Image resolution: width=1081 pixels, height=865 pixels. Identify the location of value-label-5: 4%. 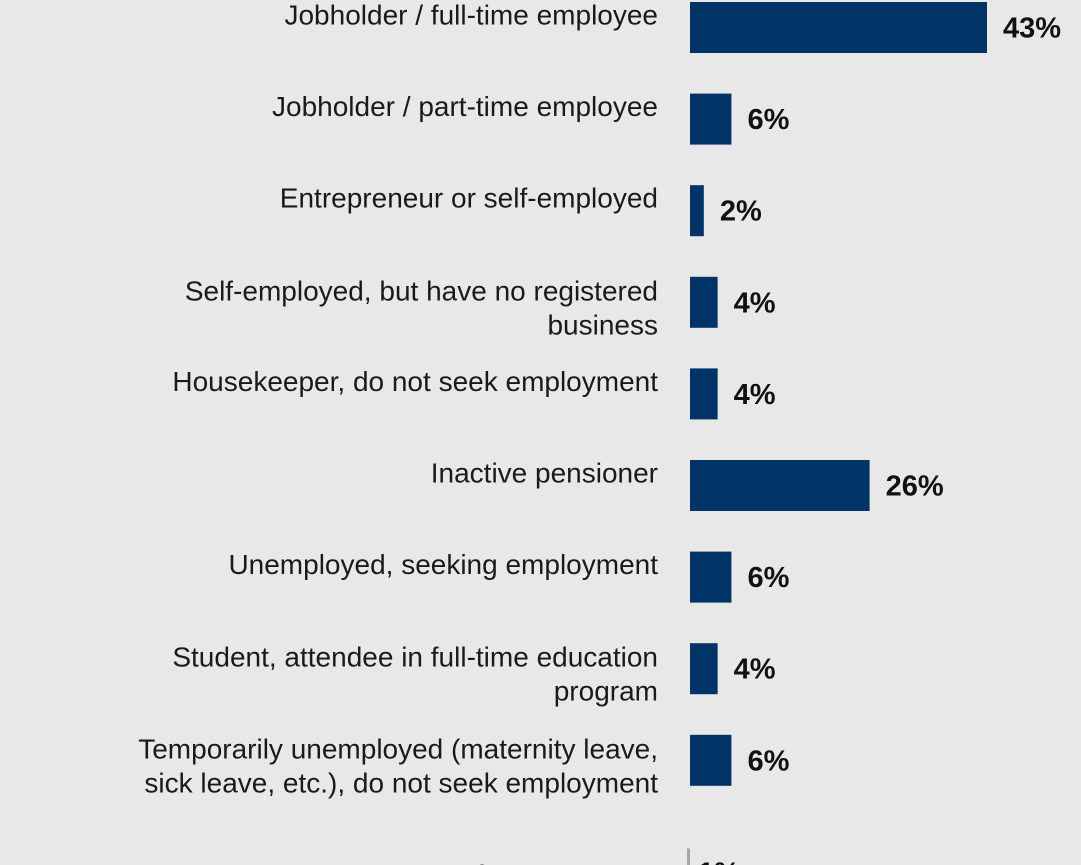
(755, 395).